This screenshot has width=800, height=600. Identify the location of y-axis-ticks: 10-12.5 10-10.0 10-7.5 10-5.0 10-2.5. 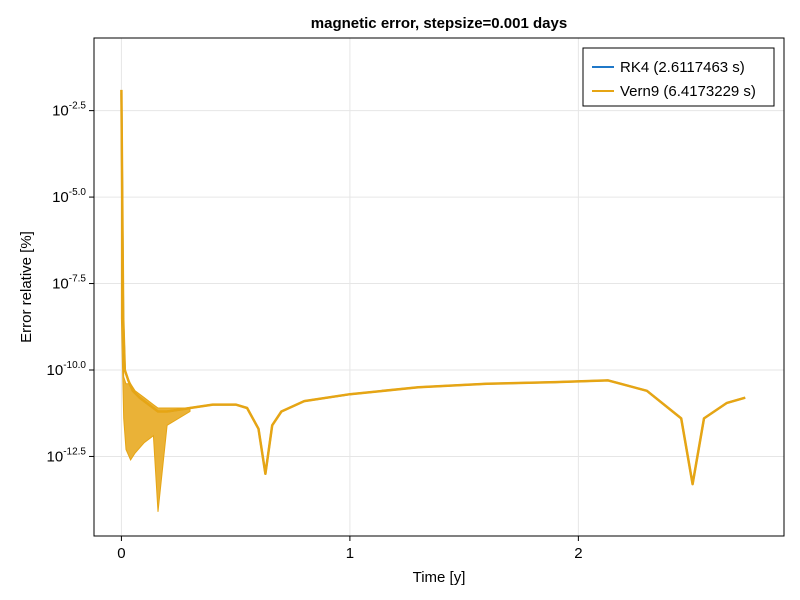
(70, 283).